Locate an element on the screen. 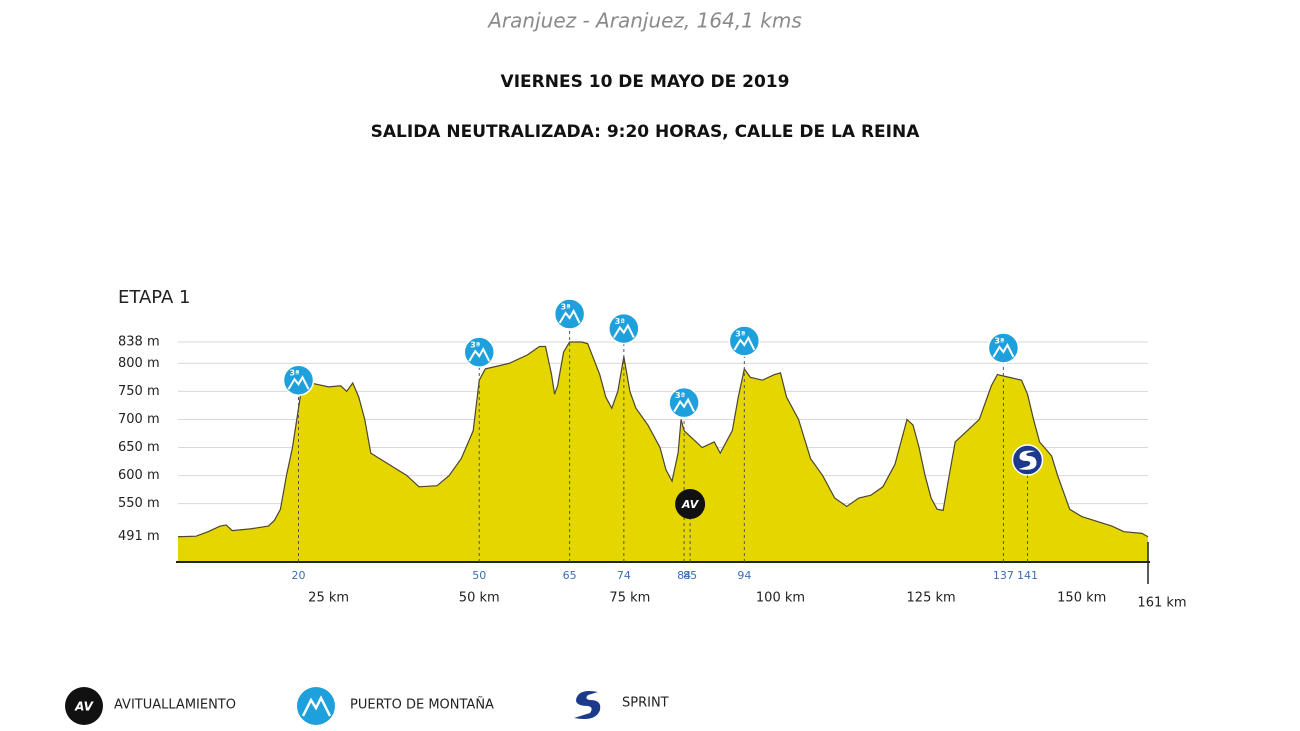  date: VIERNES 10 DE MAYO DE 2019 is located at coordinates (645, 82).